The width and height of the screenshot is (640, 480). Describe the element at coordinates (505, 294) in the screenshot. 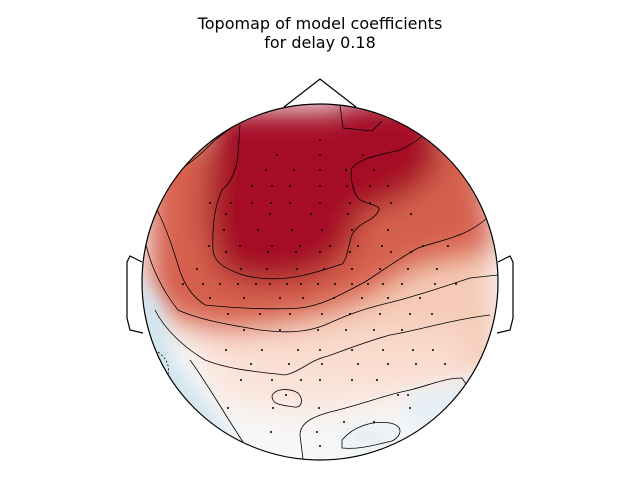

I see `right-ear-outline` at that location.